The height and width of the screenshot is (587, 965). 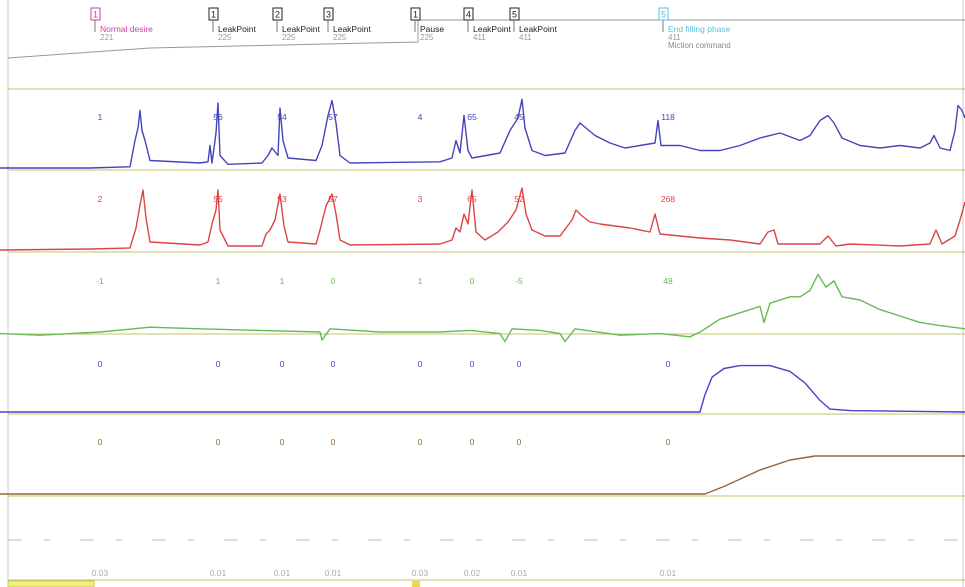 I want to click on channel-value-label: 3, so click(x=420, y=199).